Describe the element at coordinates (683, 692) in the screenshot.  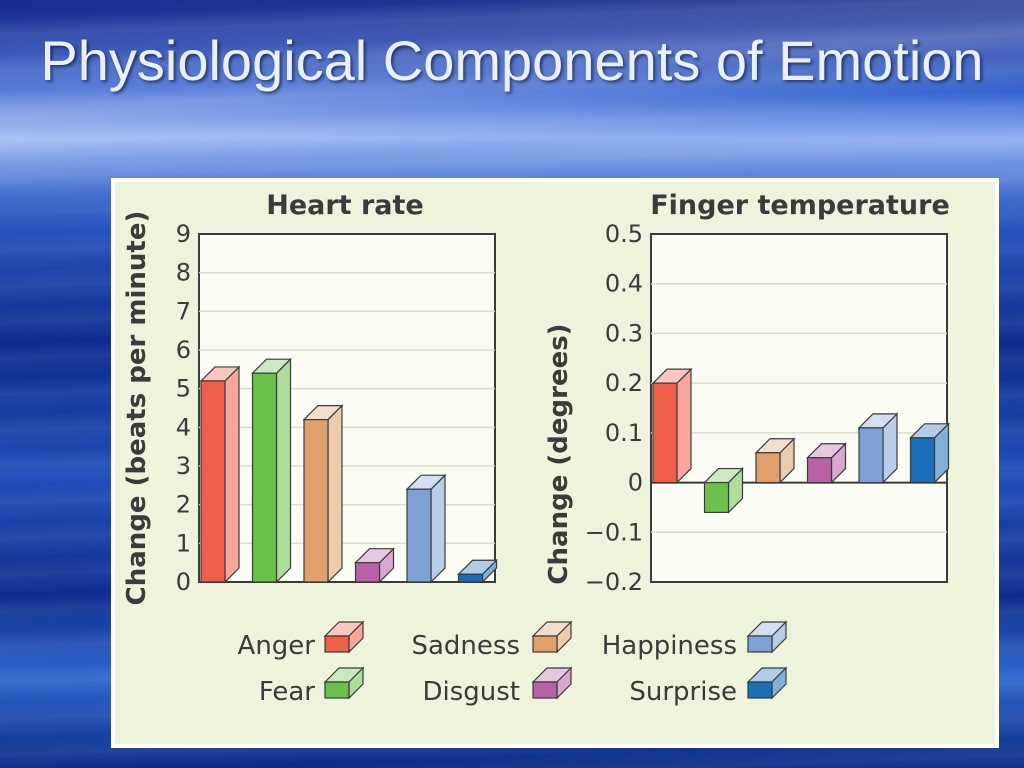
I see `legend-label: Surprise` at that location.